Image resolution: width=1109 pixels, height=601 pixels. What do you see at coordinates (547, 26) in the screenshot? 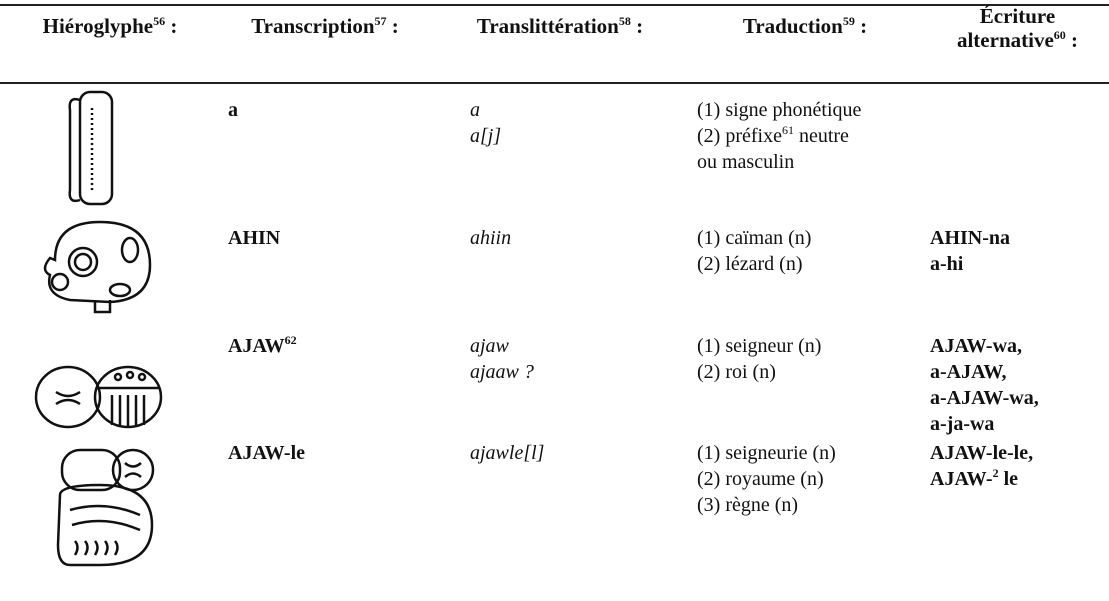
I see `text: Translittération` at bounding box center [547, 26].